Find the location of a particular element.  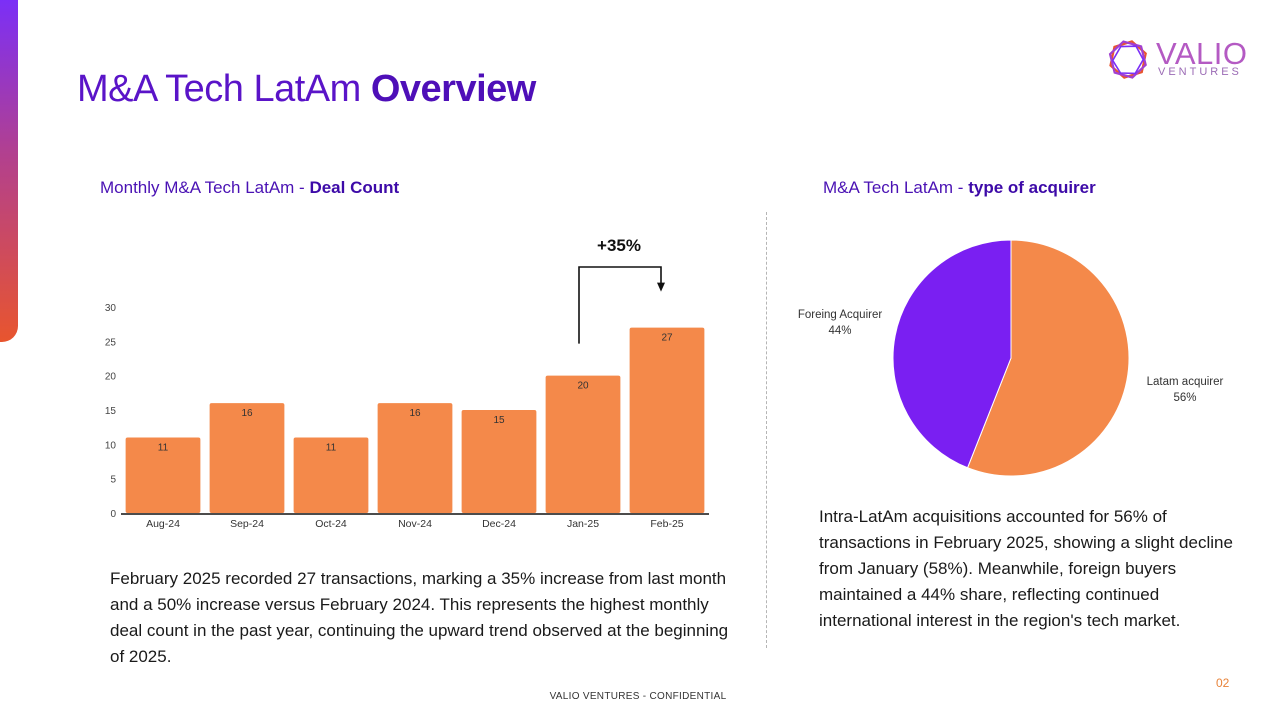

pie-chart-subtitle: M&A Tech LatAm - type of acquirer is located at coordinates (959, 188).